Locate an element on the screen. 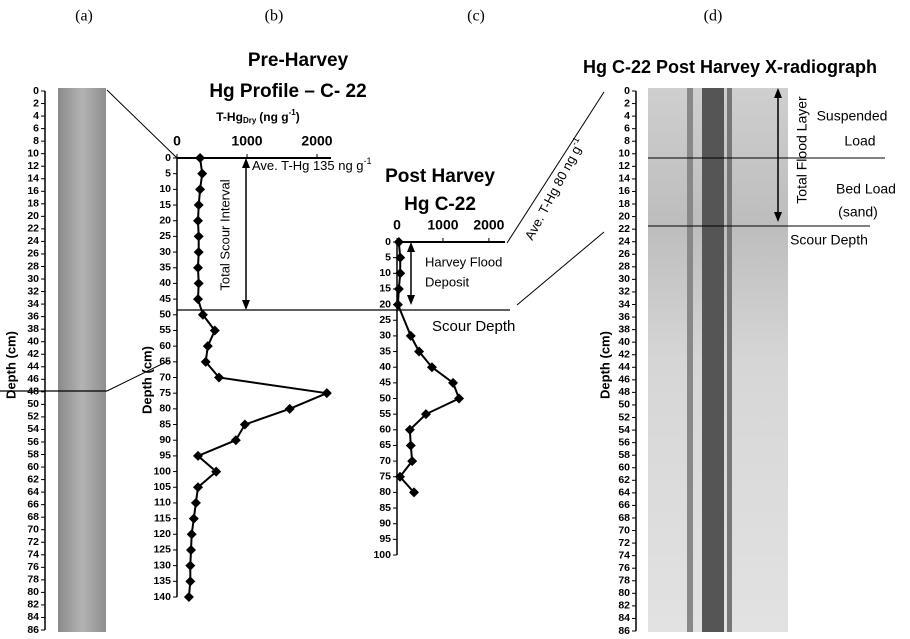 The height and width of the screenshot is (639, 910). y-tick-label: 25 is located at coordinates (385, 320).